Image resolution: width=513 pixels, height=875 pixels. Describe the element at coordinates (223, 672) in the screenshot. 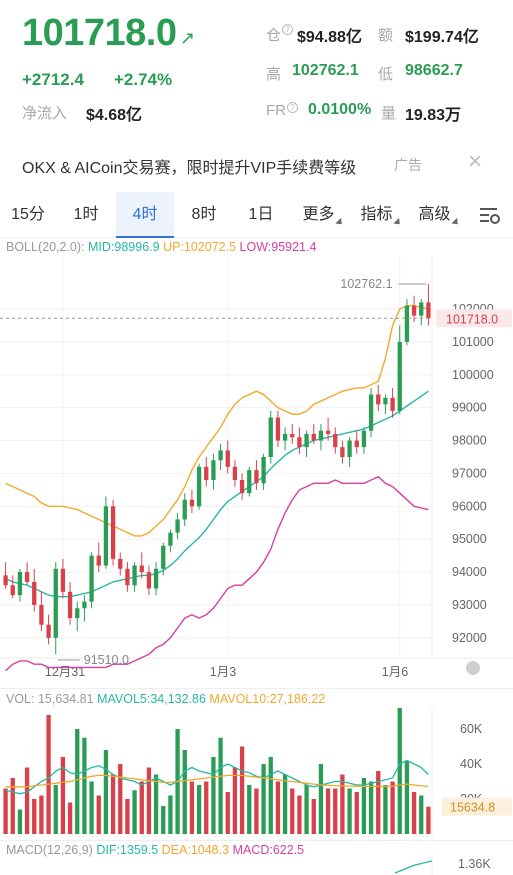

I see `x-tick-label: 1月3` at that location.